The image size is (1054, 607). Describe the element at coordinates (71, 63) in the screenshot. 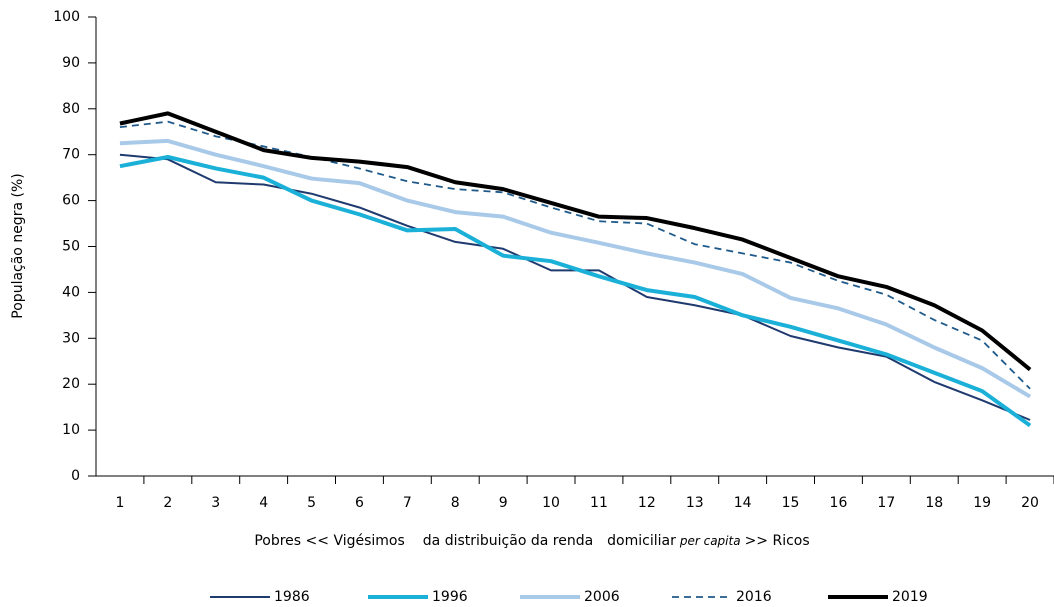

I see `y-tick-label: 90` at that location.